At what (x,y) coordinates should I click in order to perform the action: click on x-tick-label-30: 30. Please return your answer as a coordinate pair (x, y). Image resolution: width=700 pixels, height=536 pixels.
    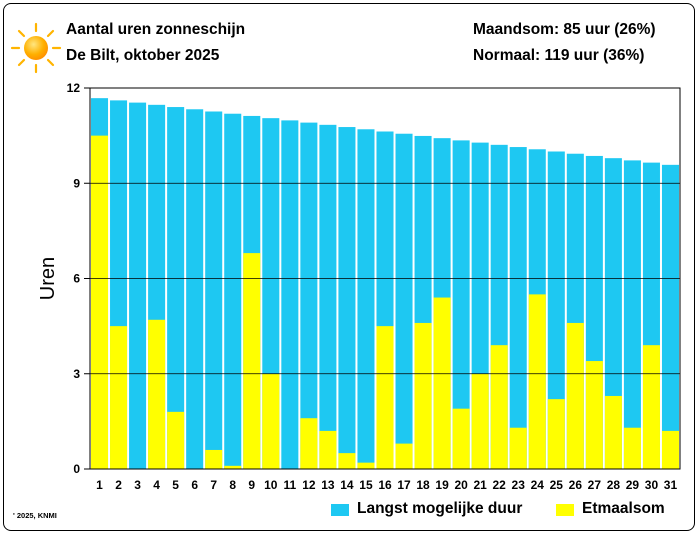
    Looking at the image, I should click on (652, 485).